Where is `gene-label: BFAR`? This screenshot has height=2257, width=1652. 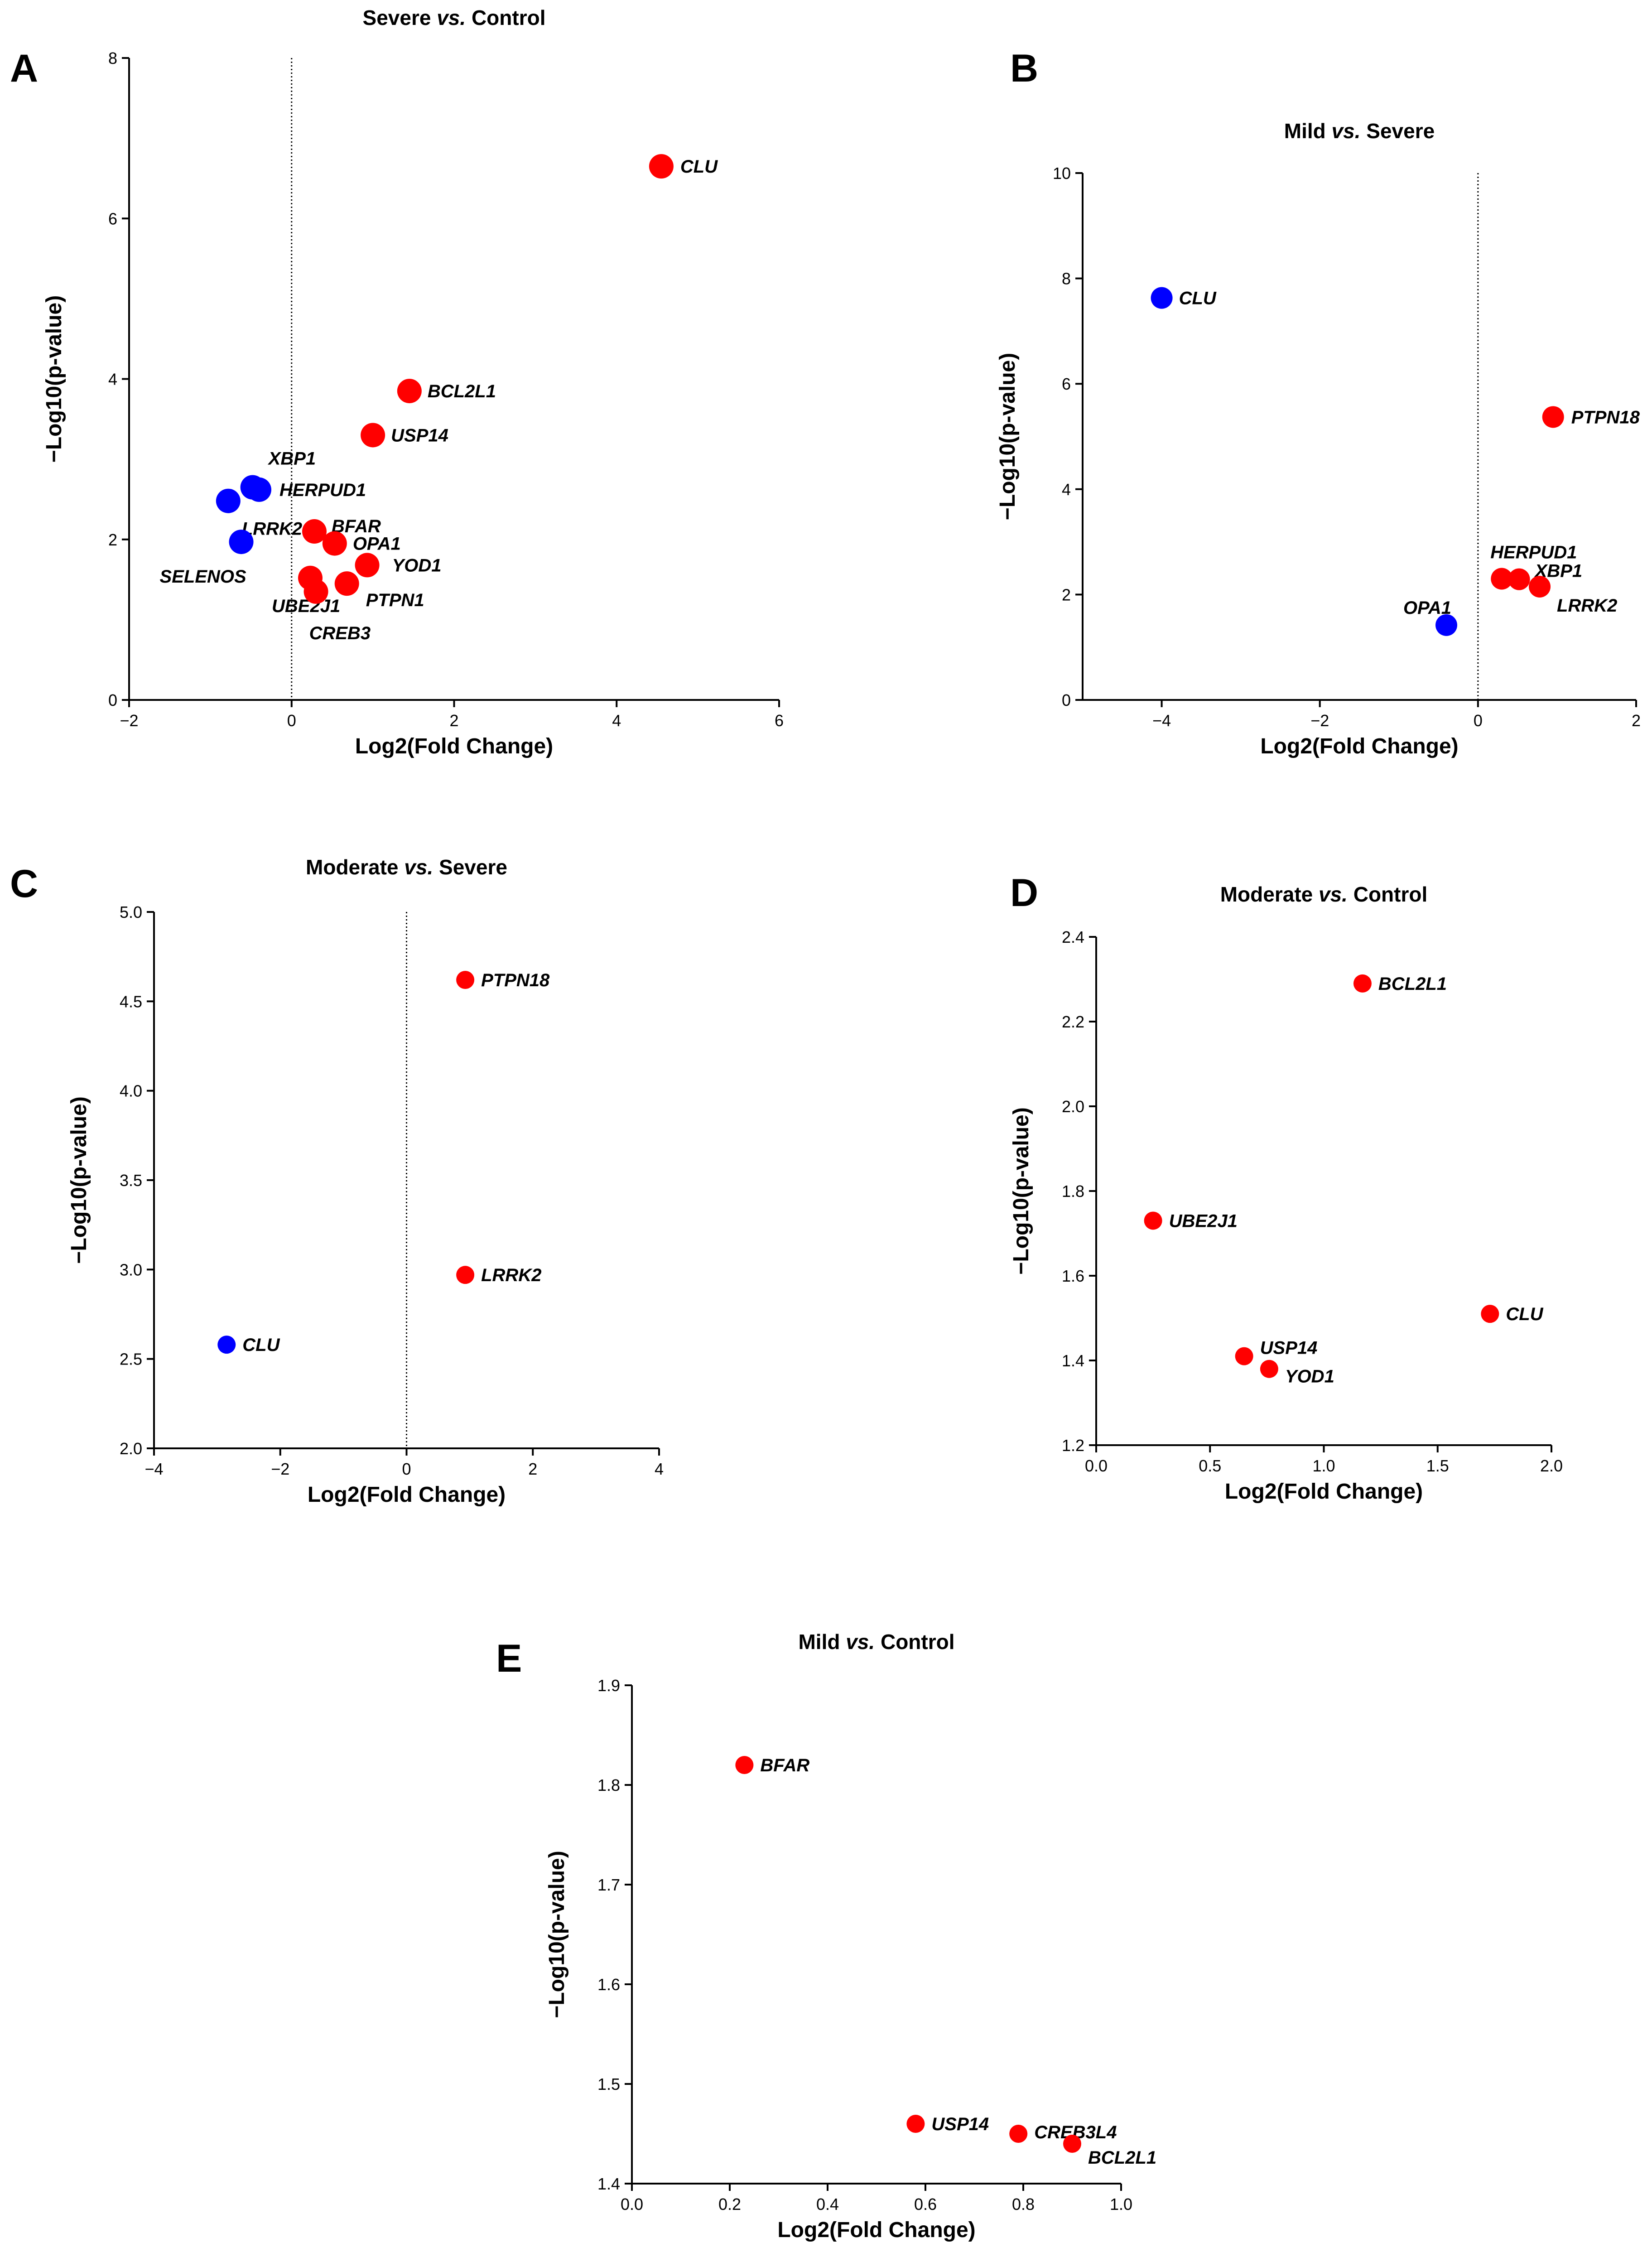 gene-label: BFAR is located at coordinates (785, 1765).